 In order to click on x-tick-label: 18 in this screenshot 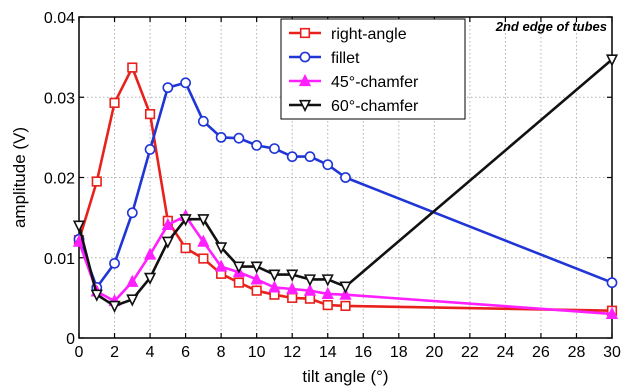, I will do `click(399, 352)`.